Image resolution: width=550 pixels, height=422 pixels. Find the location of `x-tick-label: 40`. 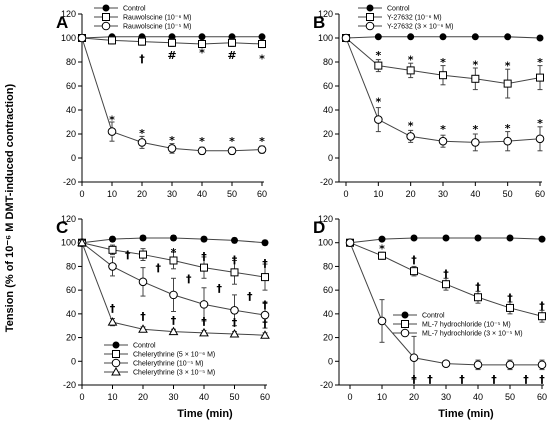

x-tick-label: 40 is located at coordinates (478, 397).